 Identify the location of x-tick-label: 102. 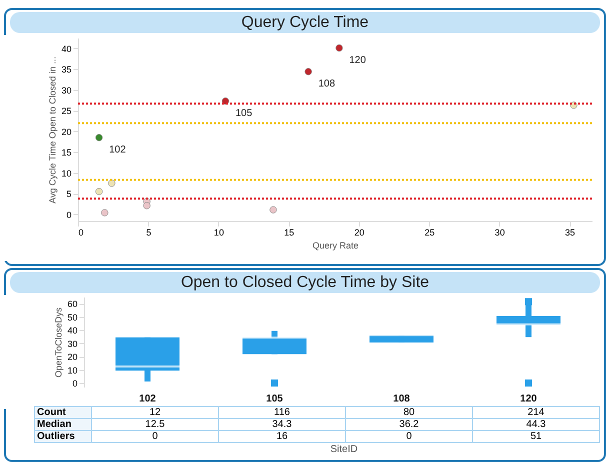
(147, 399).